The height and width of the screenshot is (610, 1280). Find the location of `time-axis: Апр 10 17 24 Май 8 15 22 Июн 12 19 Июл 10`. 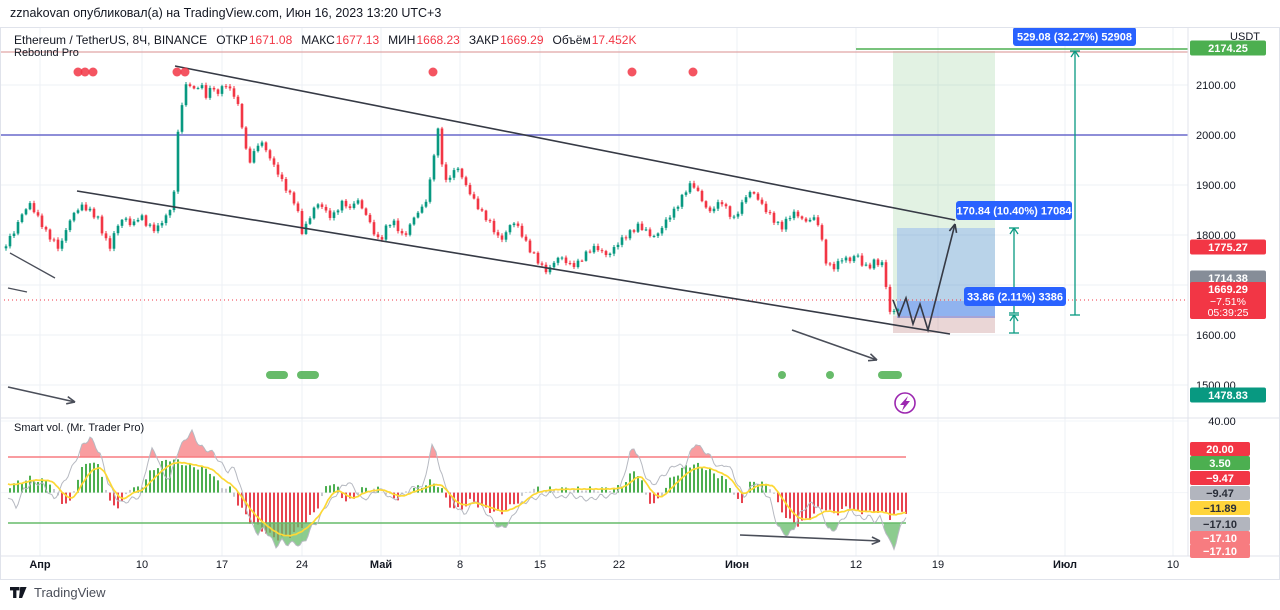

time-axis: Апр 10 17 24 Май 8 15 22 Июн 12 19 Июл 10 is located at coordinates (604, 565).